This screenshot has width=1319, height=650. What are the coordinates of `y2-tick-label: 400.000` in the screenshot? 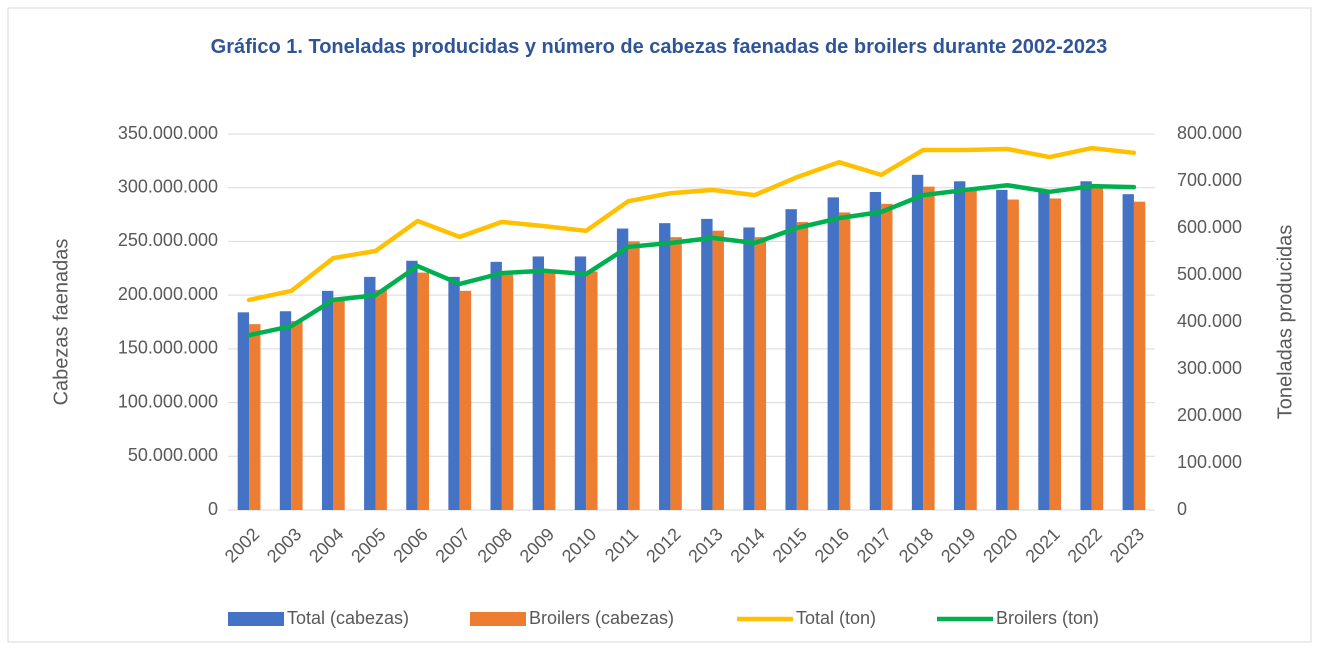 It's located at (1209, 321).